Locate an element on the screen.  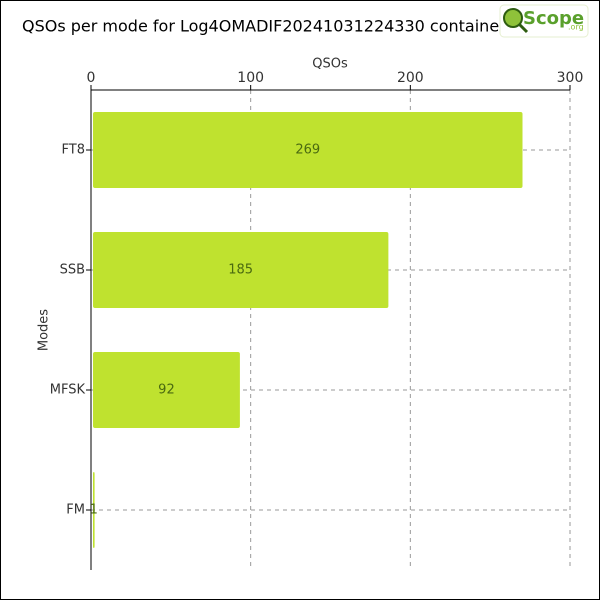
y-tick-label: SSB is located at coordinates (72, 270).